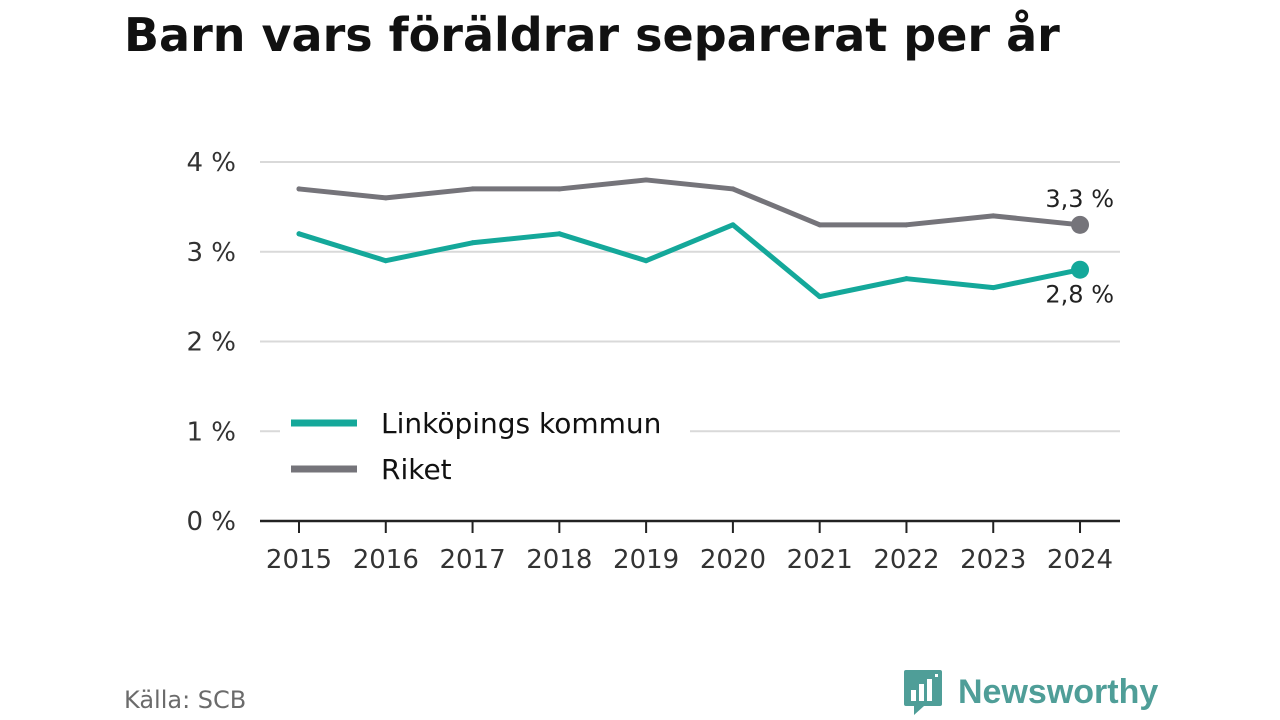 Image resolution: width=1280 pixels, height=720 pixels. I want to click on x-tick-label: 2018, so click(559, 560).